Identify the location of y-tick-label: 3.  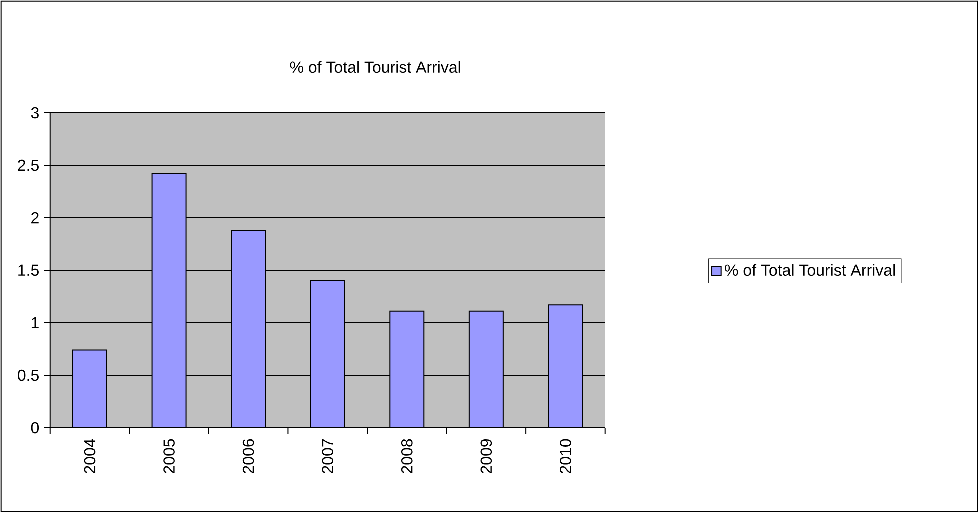
(35, 113).